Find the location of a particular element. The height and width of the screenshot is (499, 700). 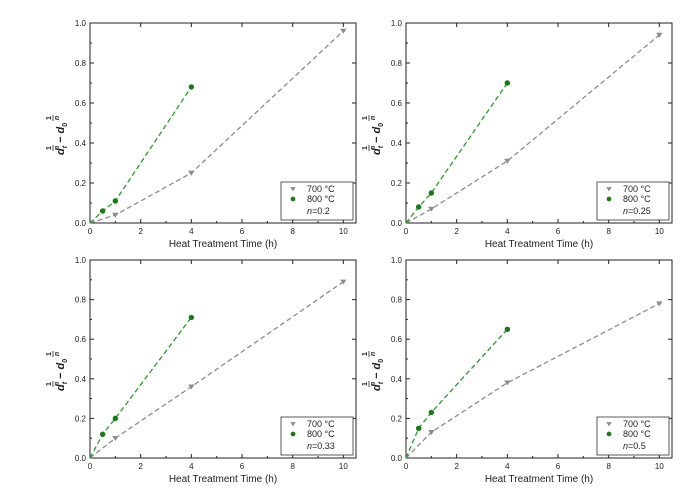

y-label-exp-t-num: 1 is located at coordinates (365, 384).